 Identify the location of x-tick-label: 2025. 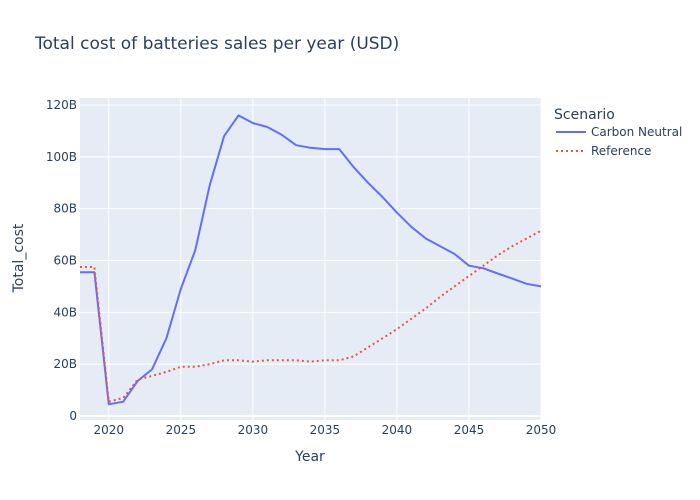
(181, 430).